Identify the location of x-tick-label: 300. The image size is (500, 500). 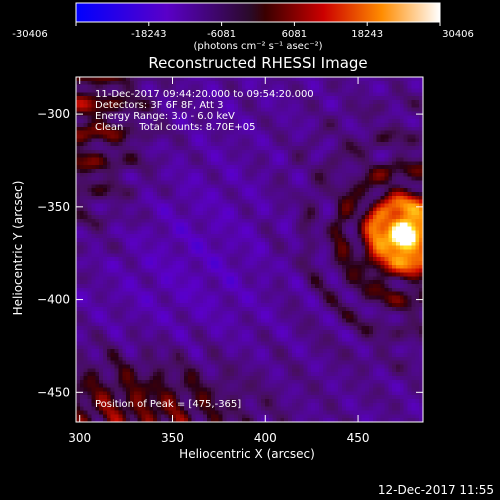
(79, 438).